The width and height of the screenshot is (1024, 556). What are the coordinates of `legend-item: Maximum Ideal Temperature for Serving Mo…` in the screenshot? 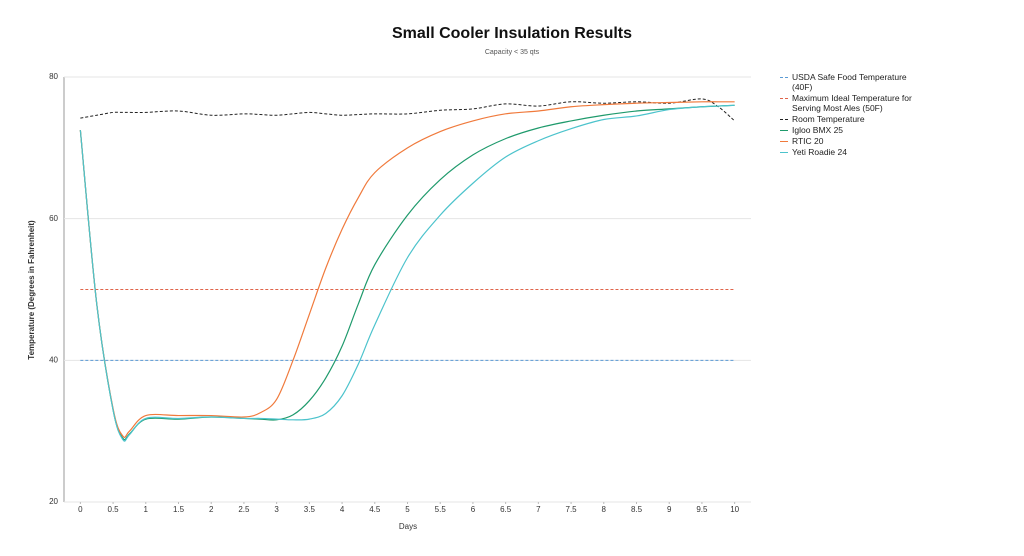 It's located at (852, 103).